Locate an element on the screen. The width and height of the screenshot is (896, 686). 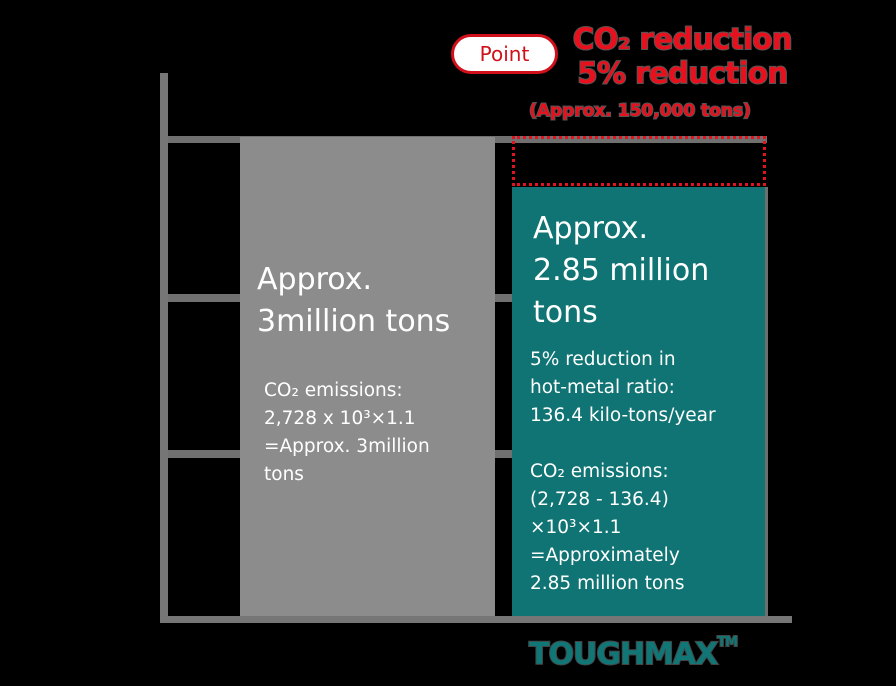
detail-line: 2,728 x 10³×1.1 is located at coordinates (340, 418).